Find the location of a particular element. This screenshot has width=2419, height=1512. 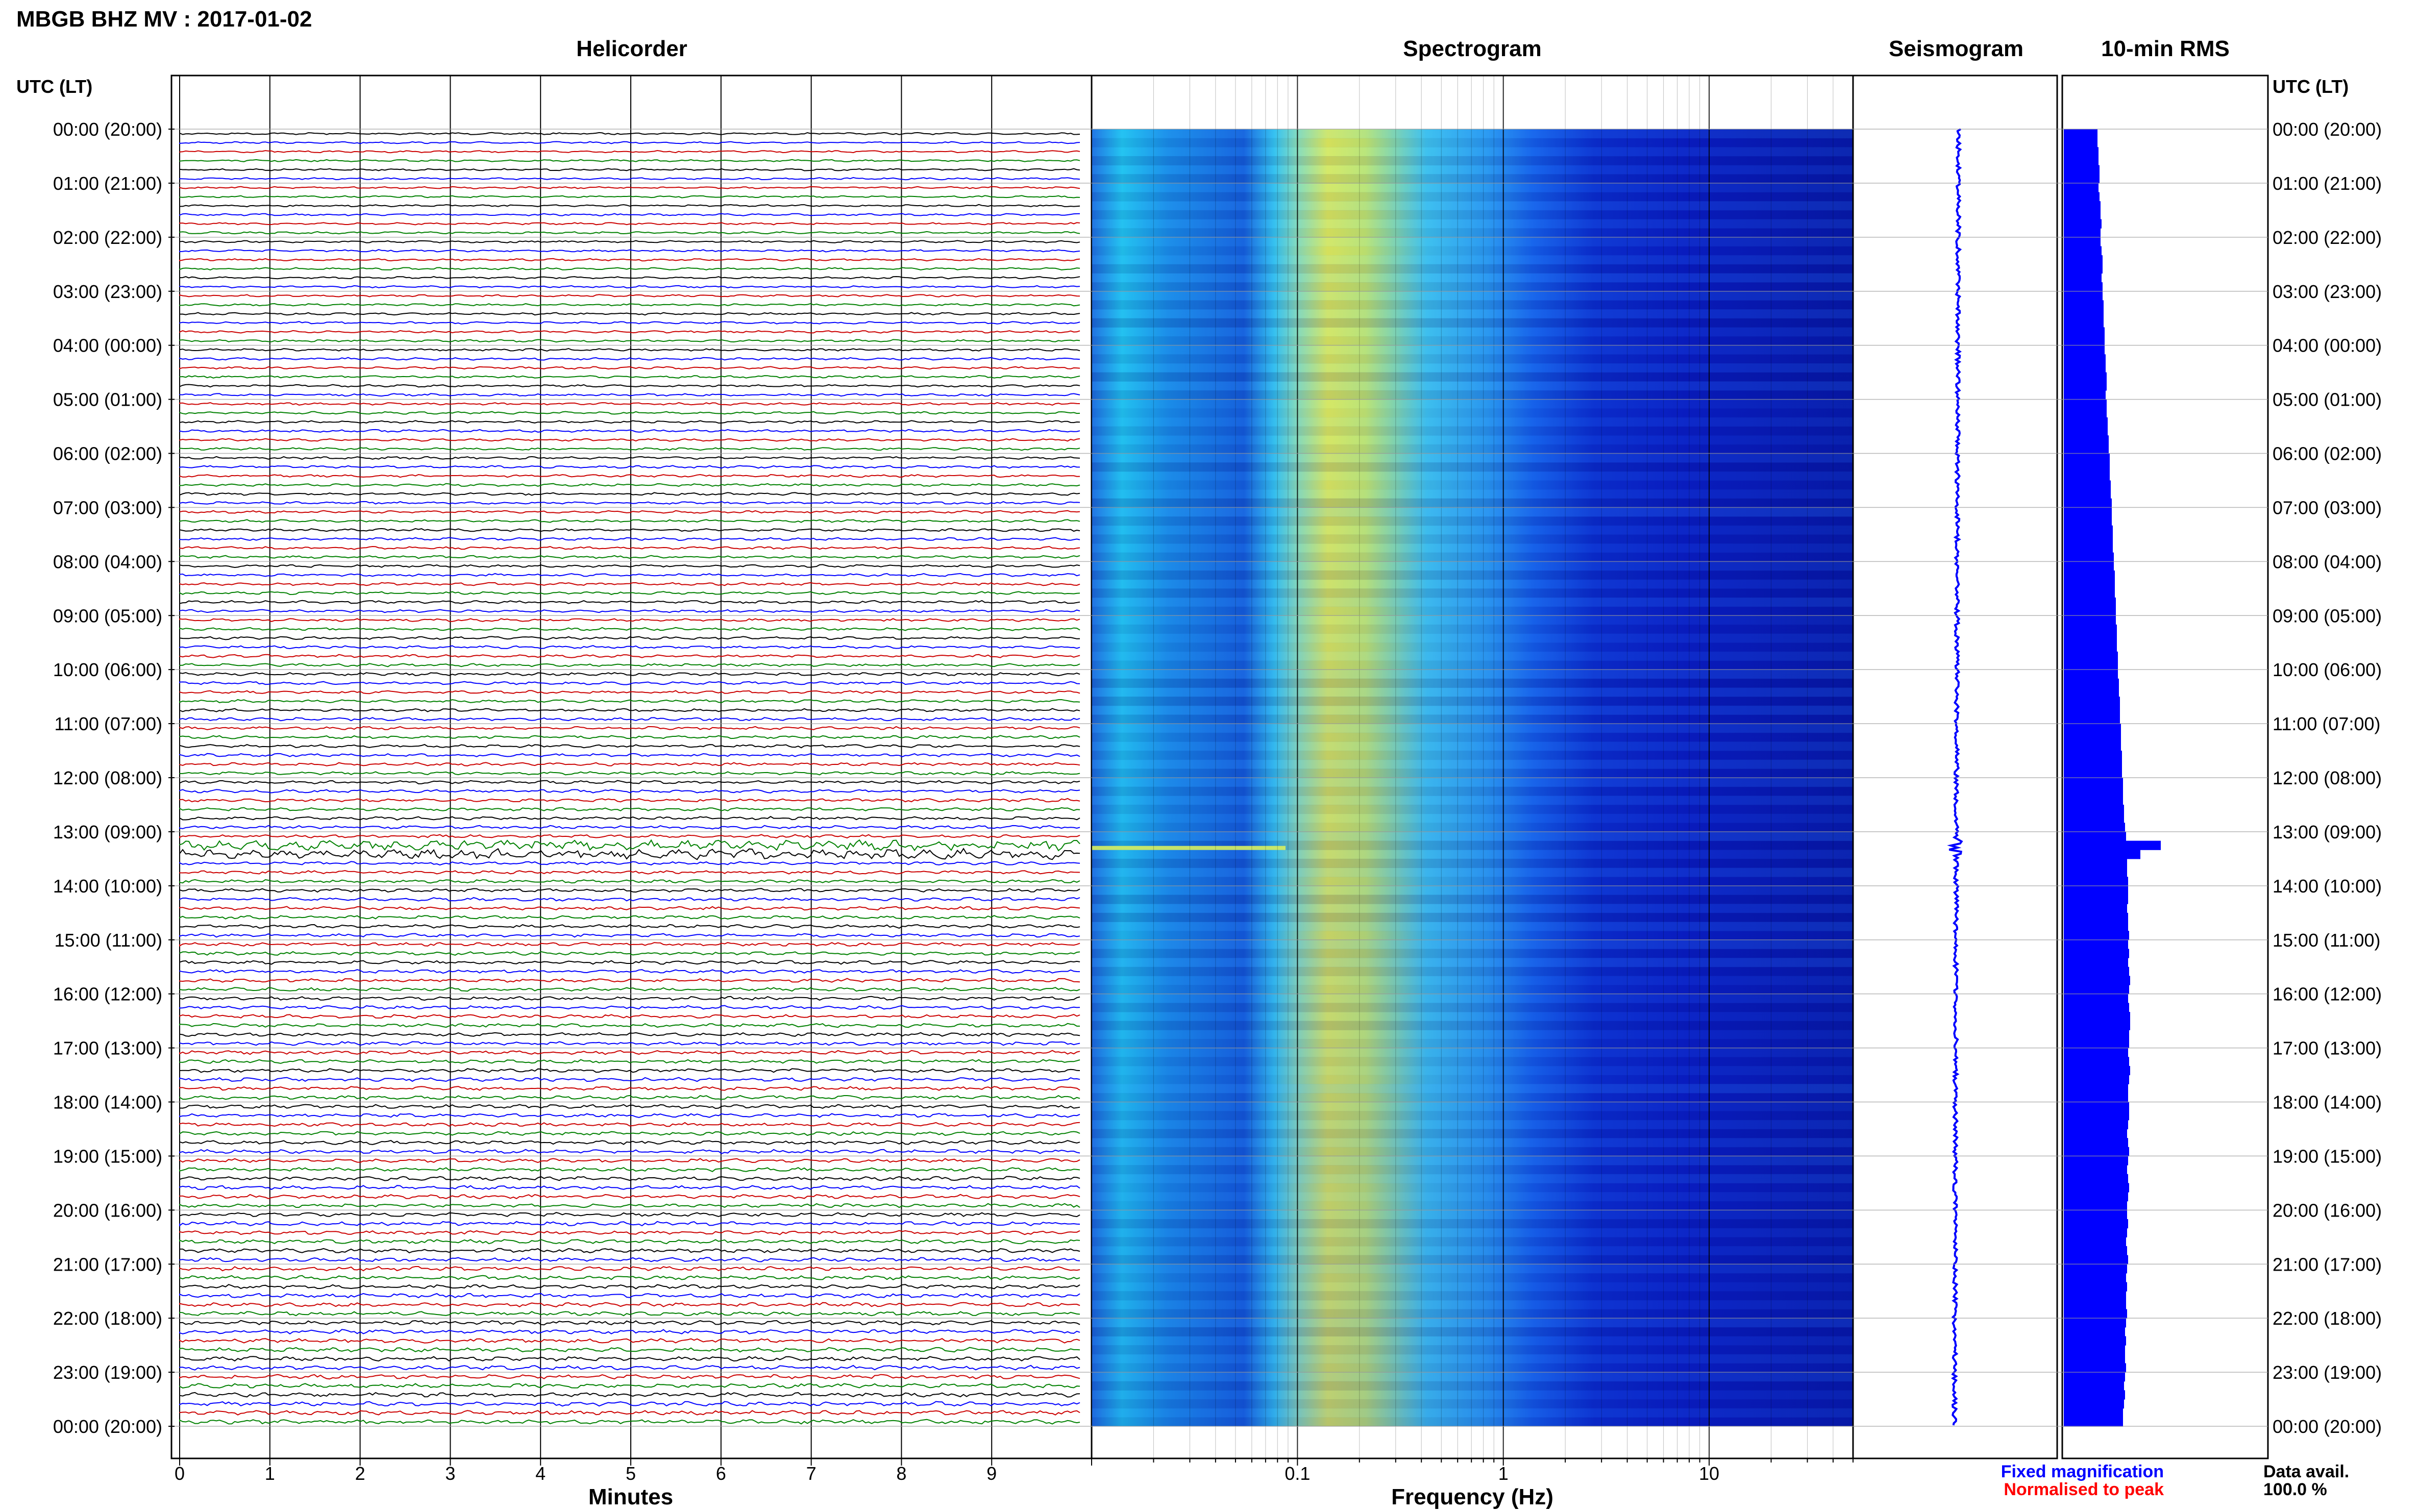

spectrogram-event-streak is located at coordinates (1189, 848).